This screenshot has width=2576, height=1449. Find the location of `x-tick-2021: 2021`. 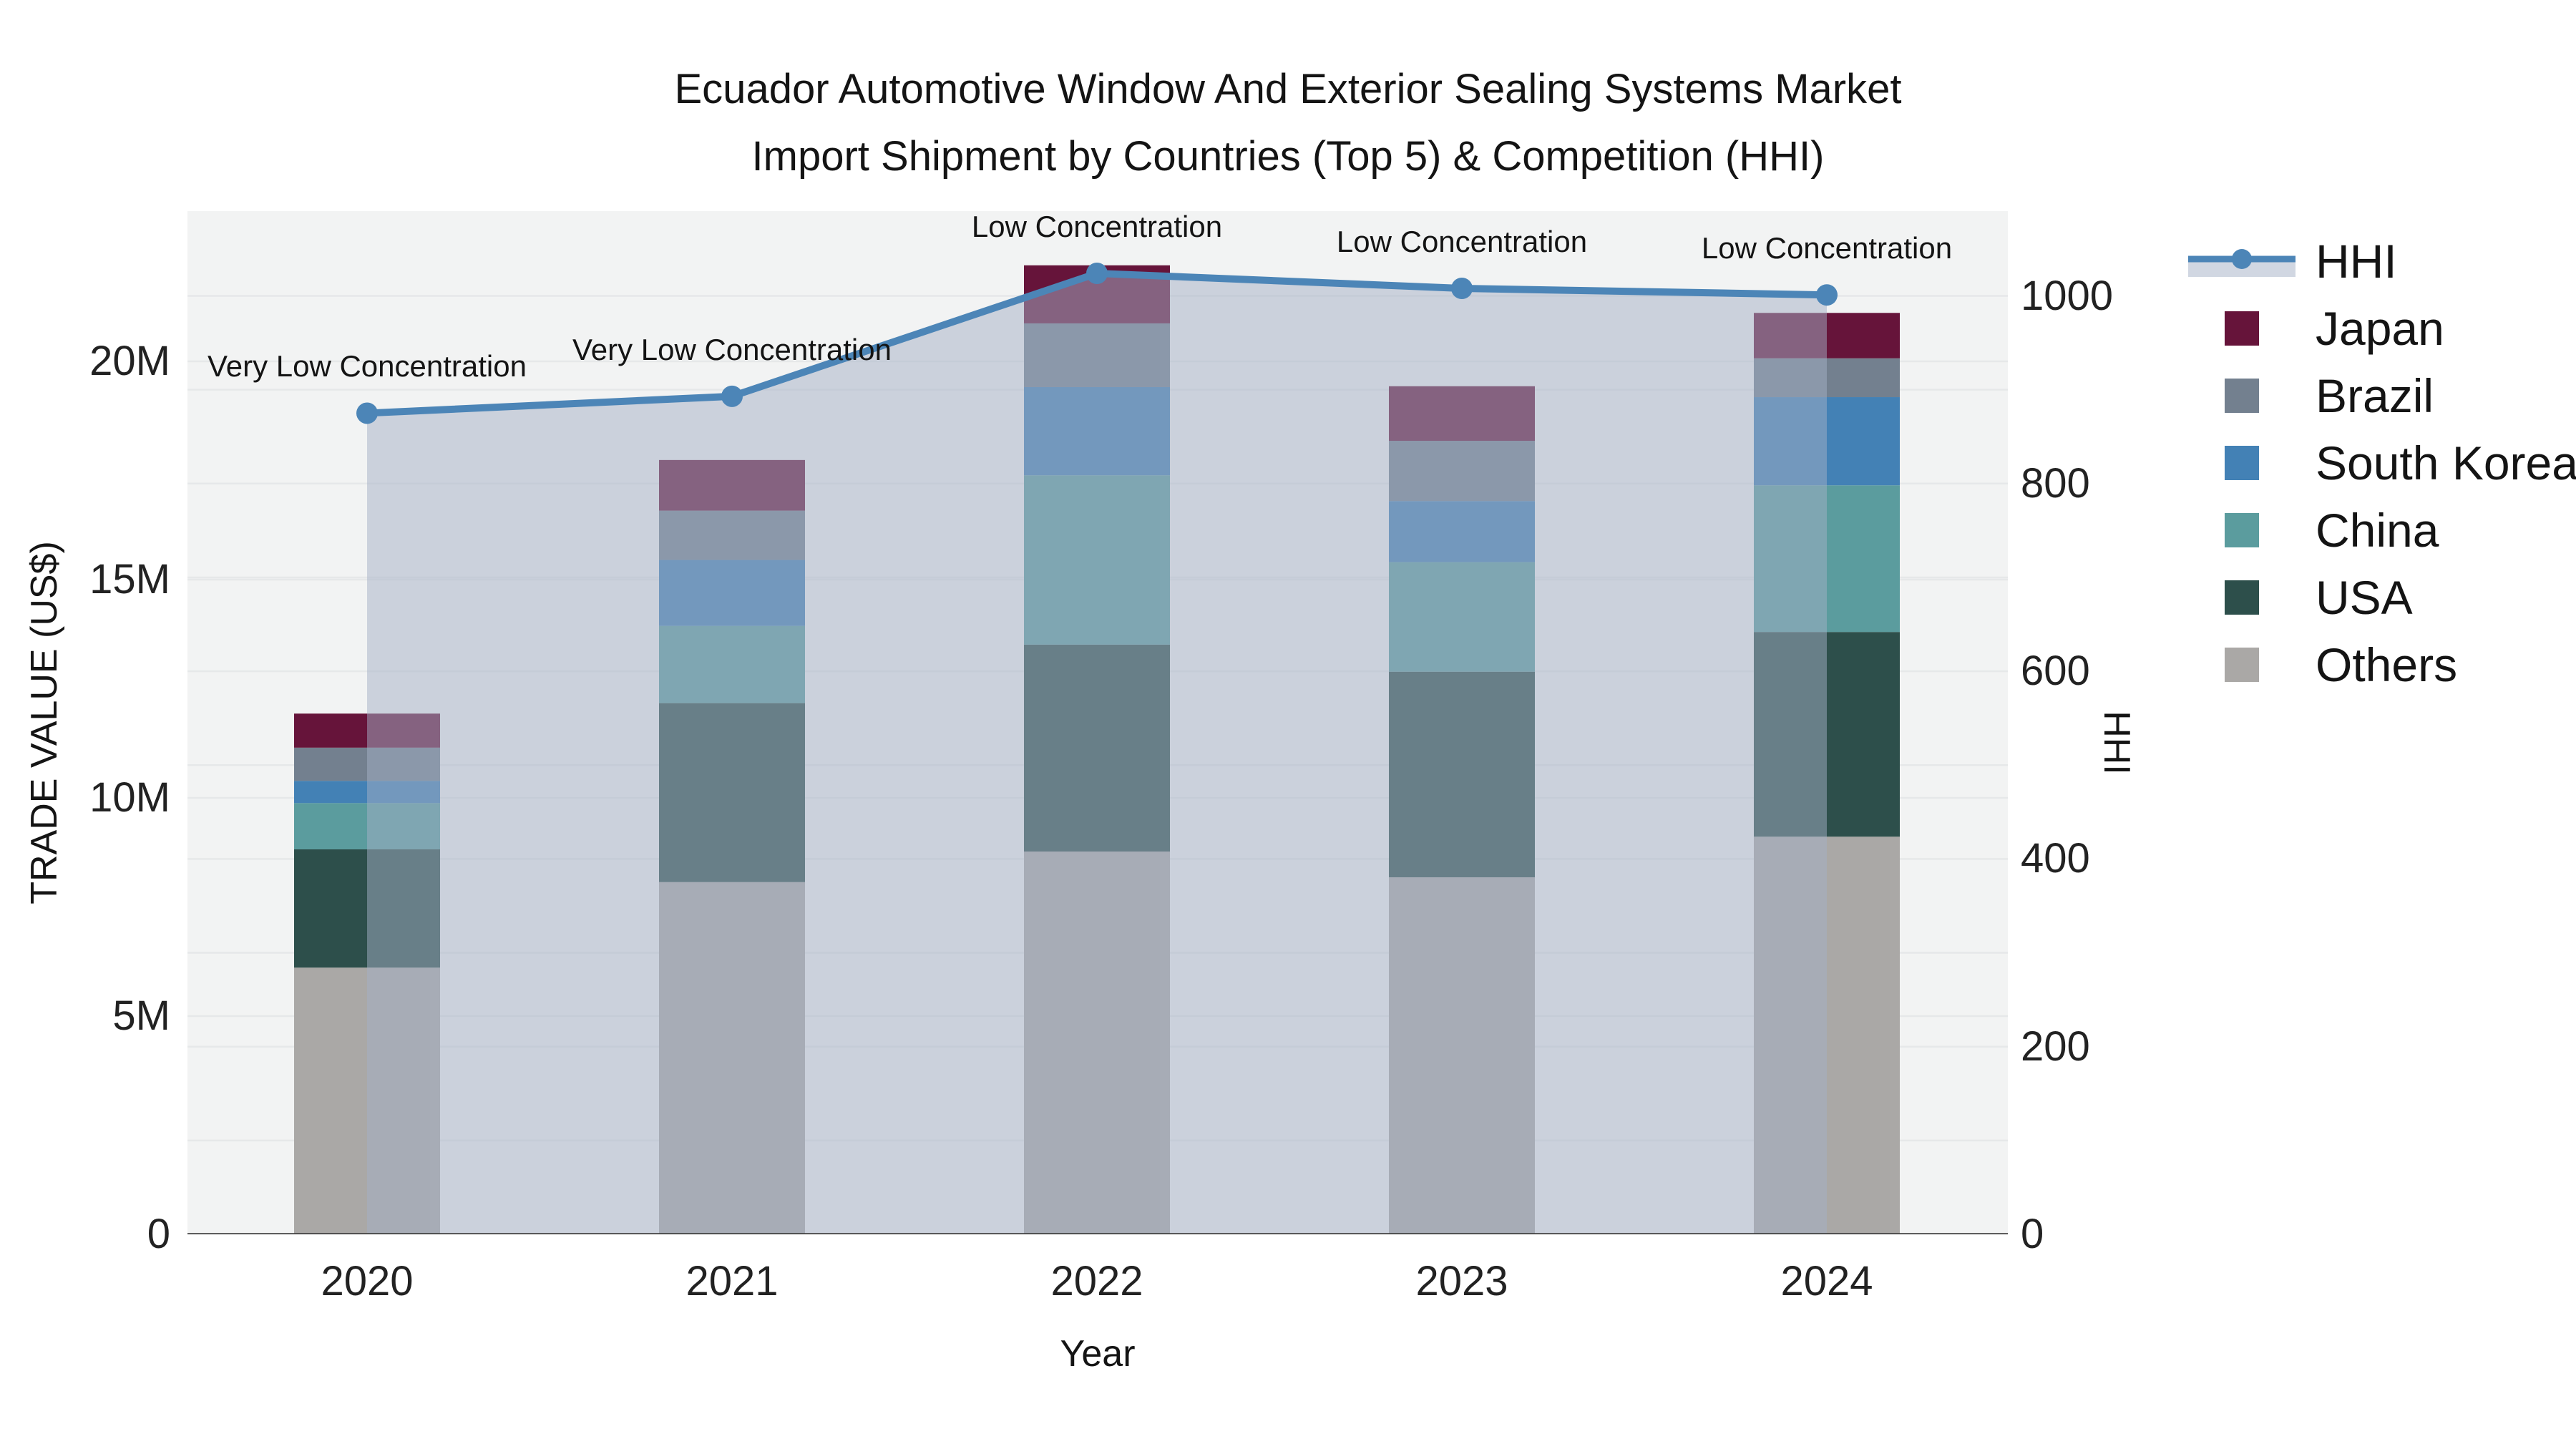

x-tick-2021: 2021 is located at coordinates (732, 1281).